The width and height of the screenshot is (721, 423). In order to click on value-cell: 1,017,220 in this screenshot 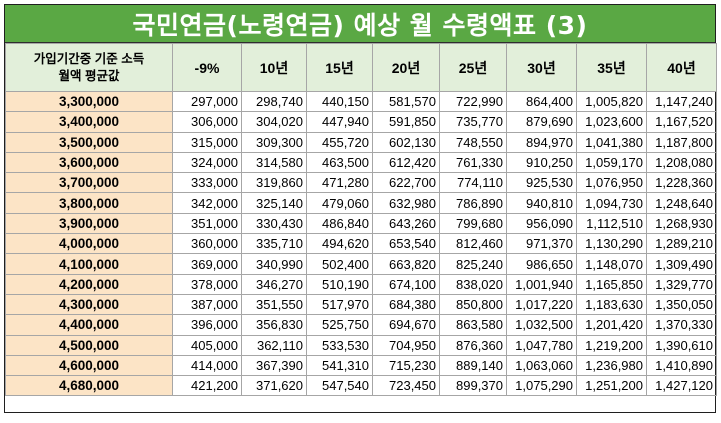, I will do `click(541, 304)`.